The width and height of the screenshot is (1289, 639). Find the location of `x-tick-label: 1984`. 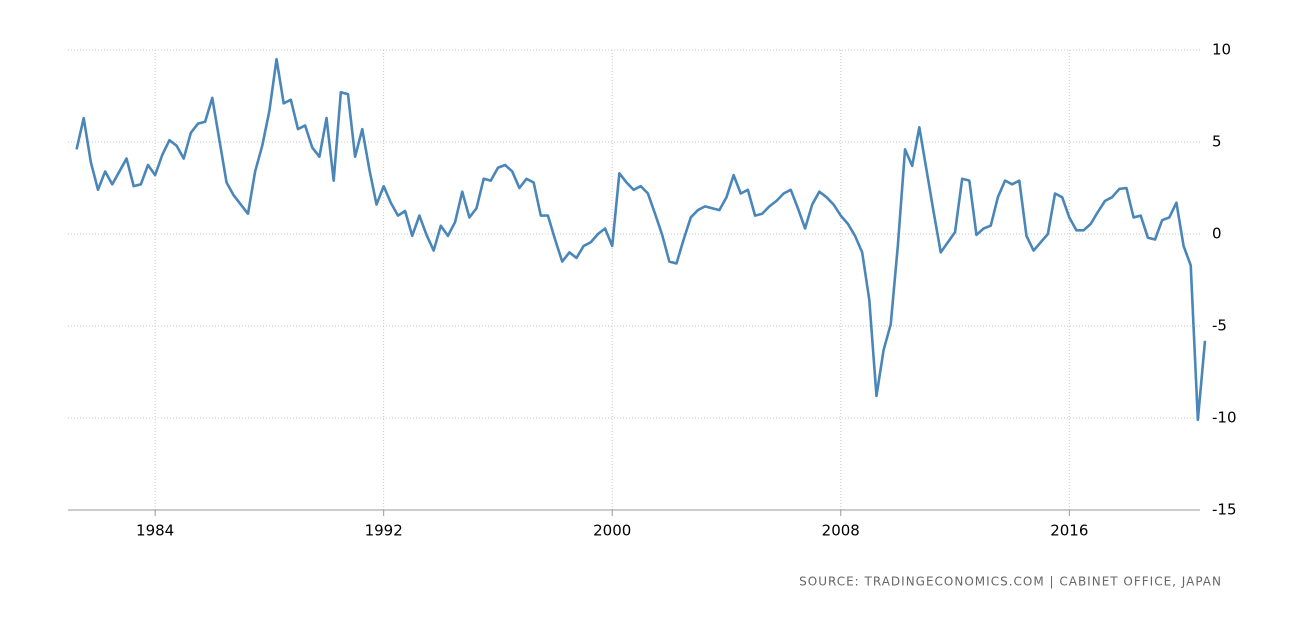

x-tick-label: 1984 is located at coordinates (155, 531).